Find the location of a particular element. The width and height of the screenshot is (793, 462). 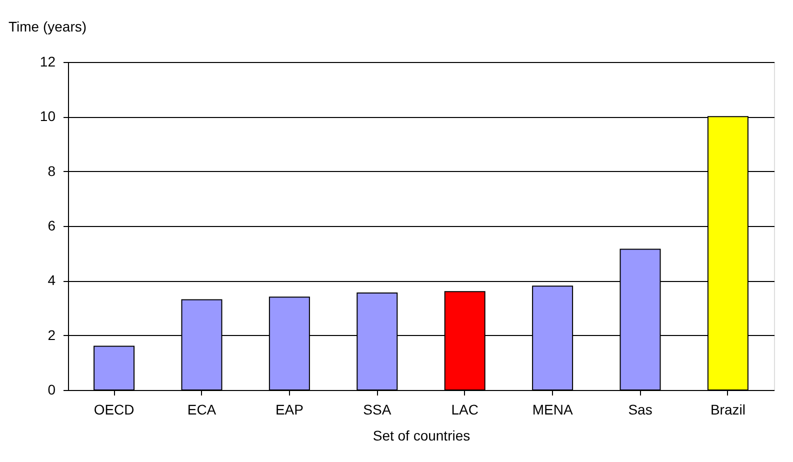

y-tick-label: 0 is located at coordinates (52, 390).